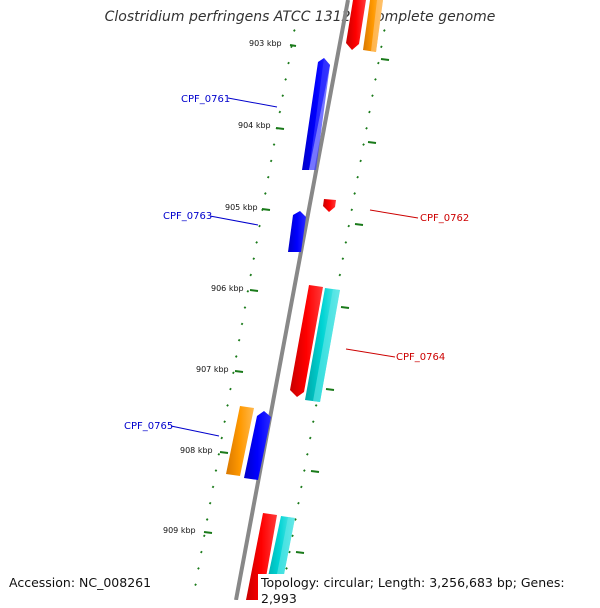  I want to click on gene-cpf0764-red, so click(306, 341).